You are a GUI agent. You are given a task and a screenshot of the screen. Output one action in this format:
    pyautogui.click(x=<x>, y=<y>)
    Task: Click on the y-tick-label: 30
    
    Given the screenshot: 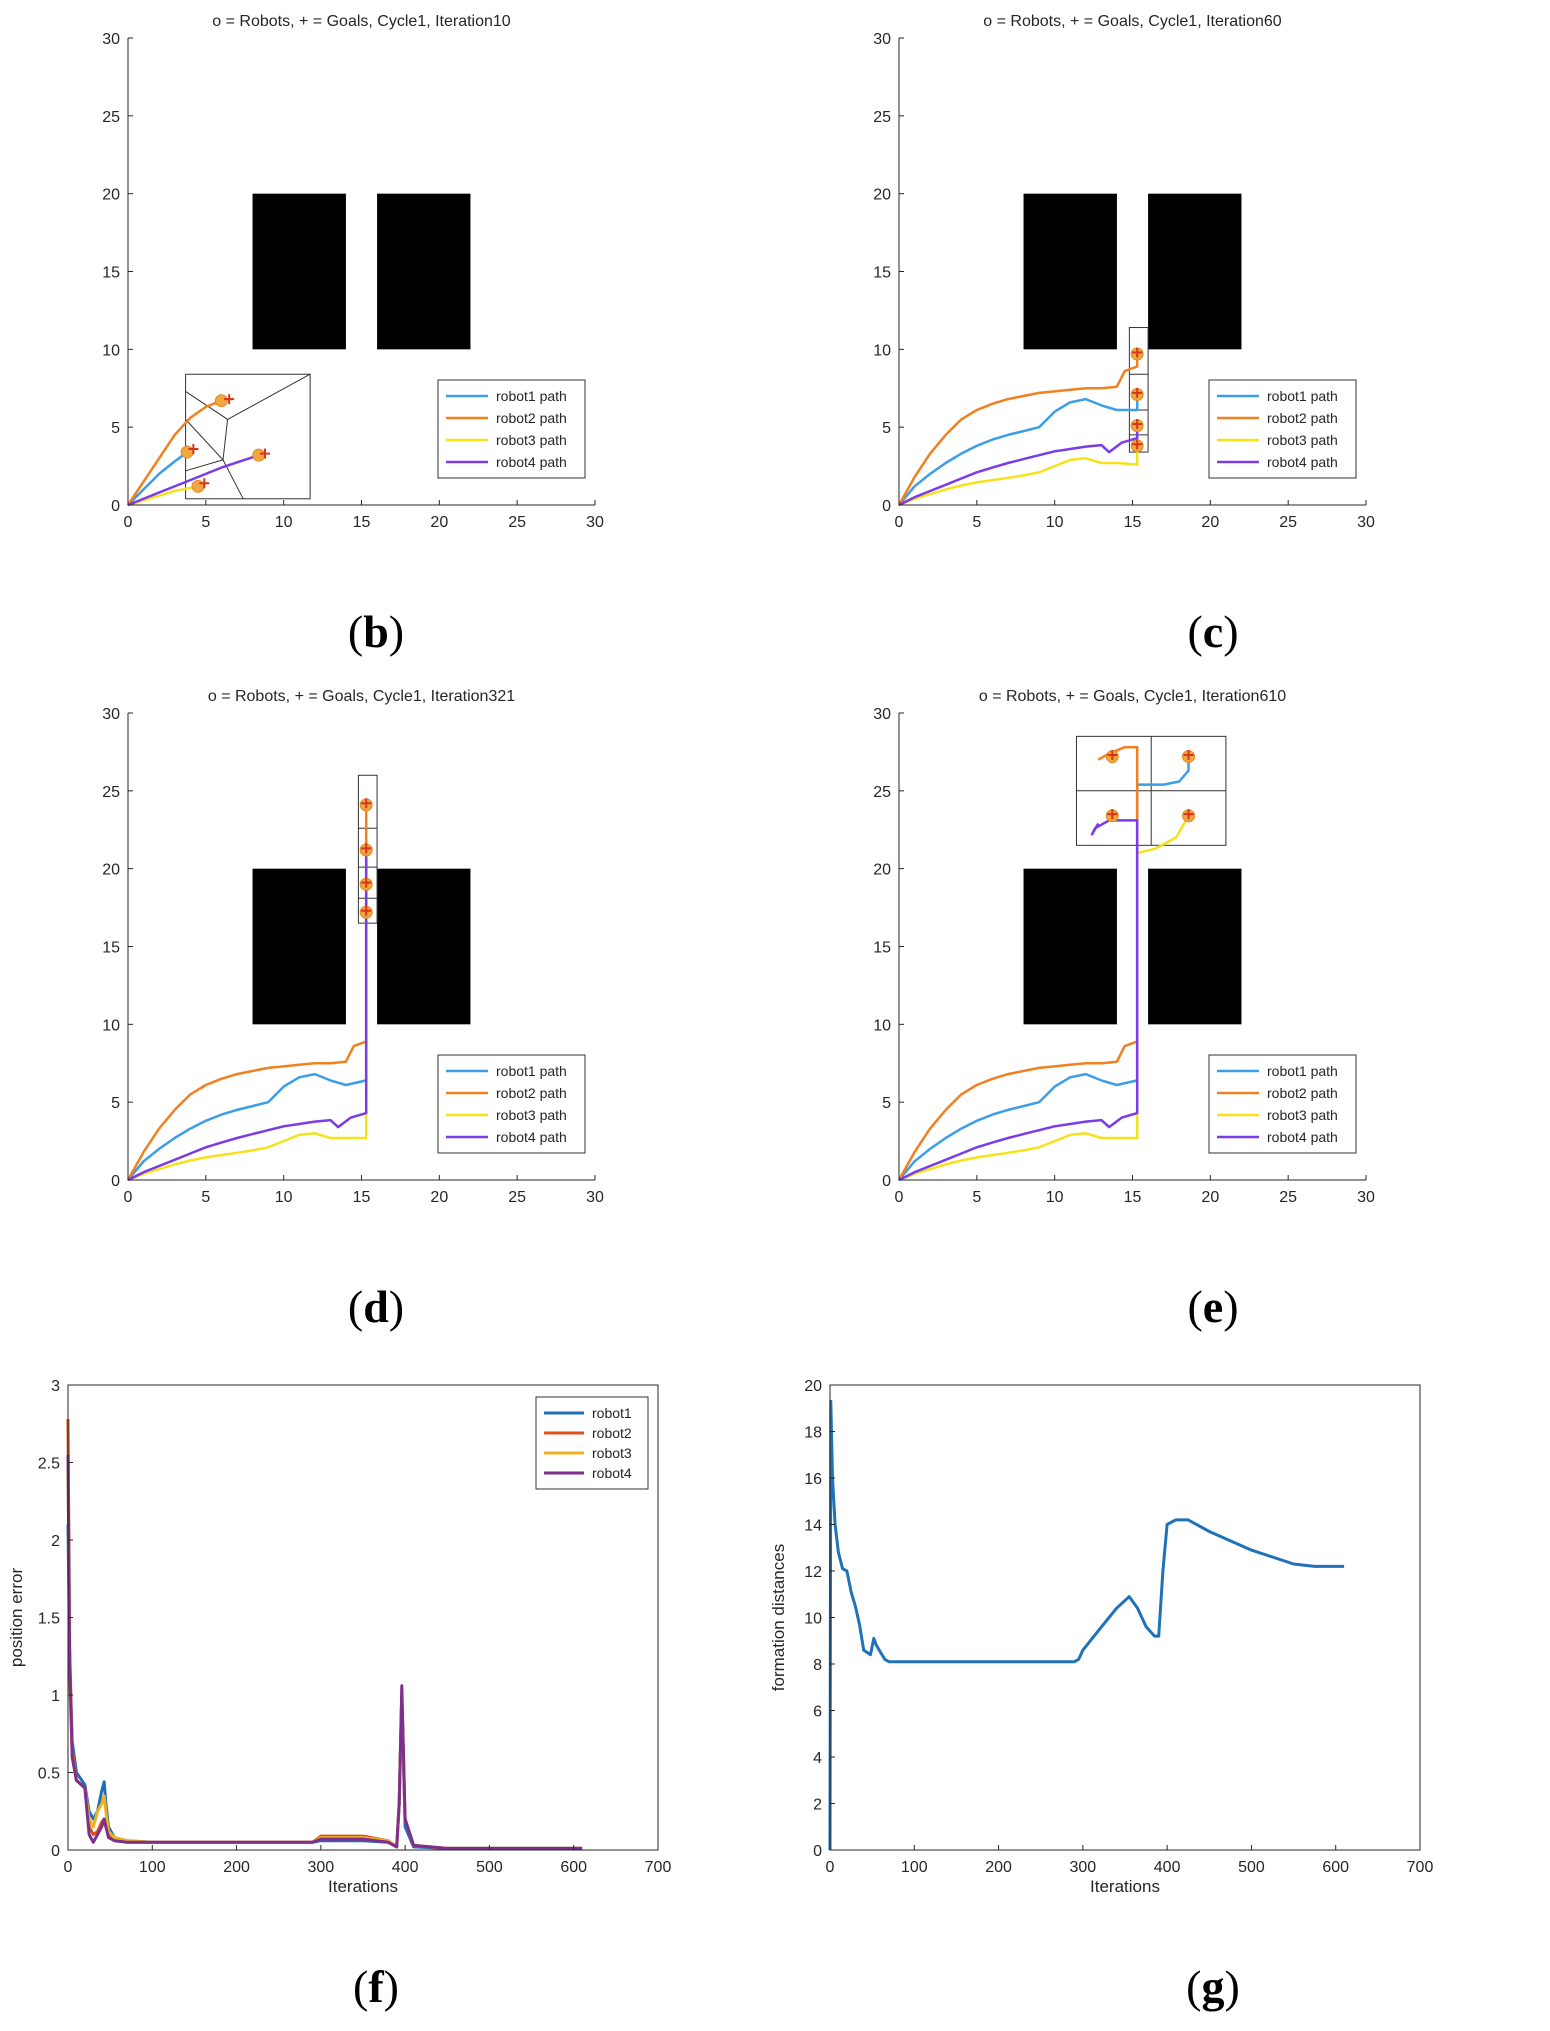 What is the action you would take?
    pyautogui.click(x=111, y=714)
    